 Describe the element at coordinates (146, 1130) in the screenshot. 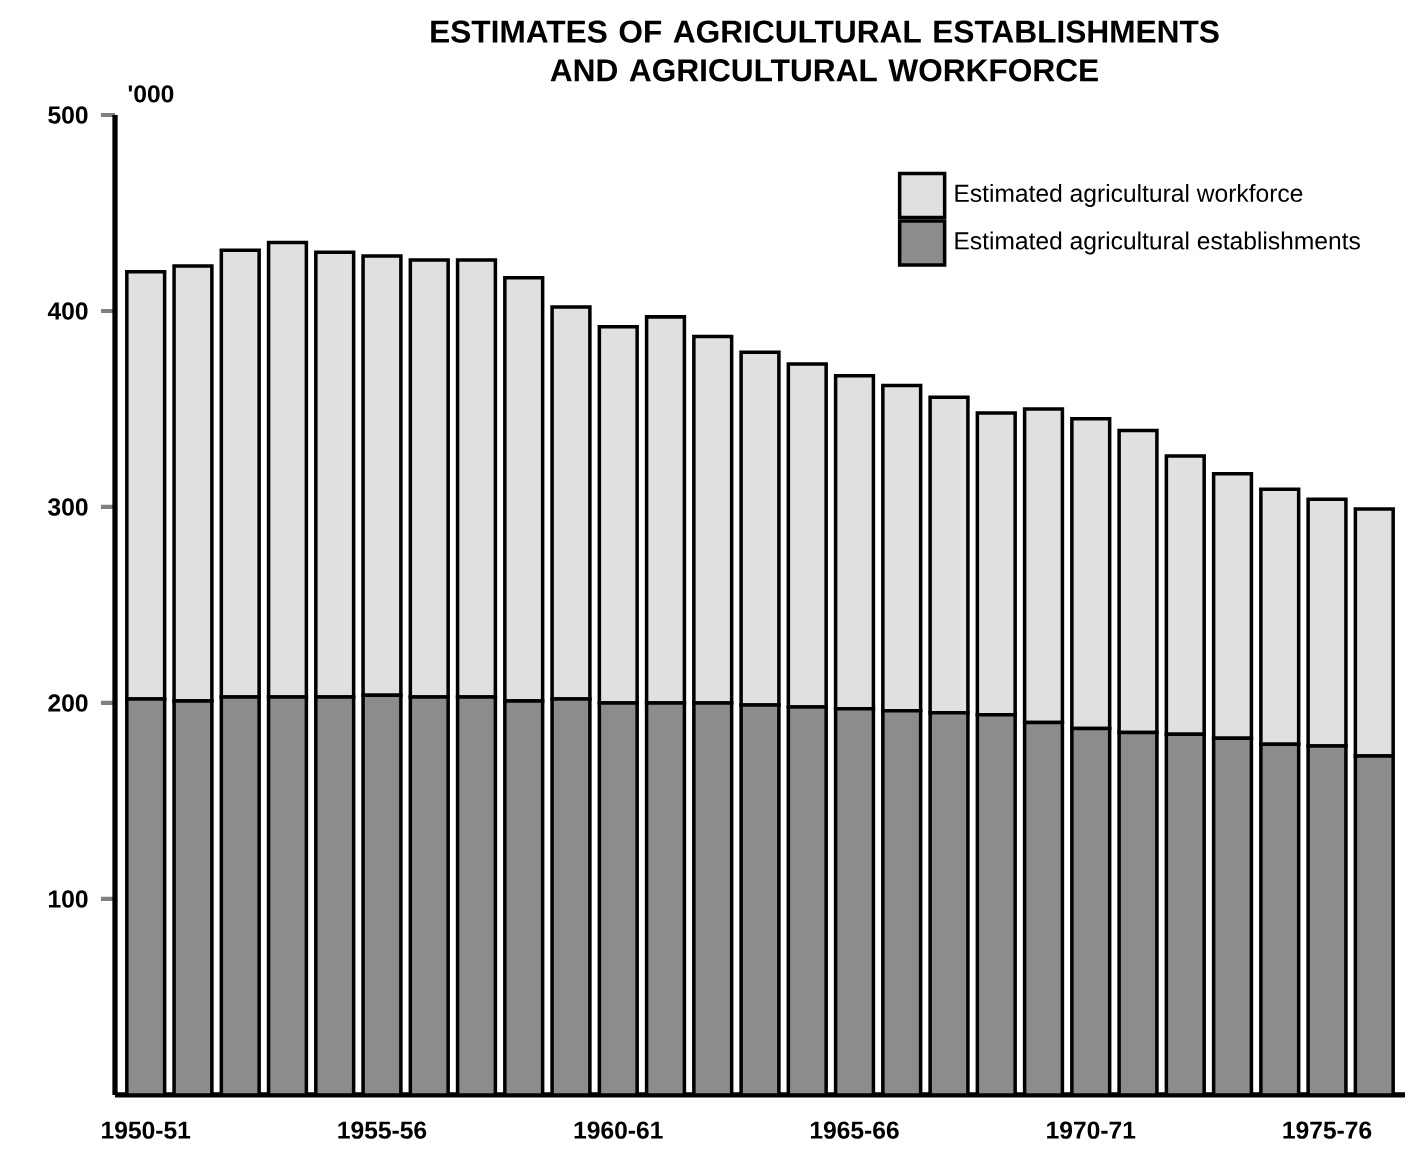

I see `x-tick-label: 1950-51` at that location.